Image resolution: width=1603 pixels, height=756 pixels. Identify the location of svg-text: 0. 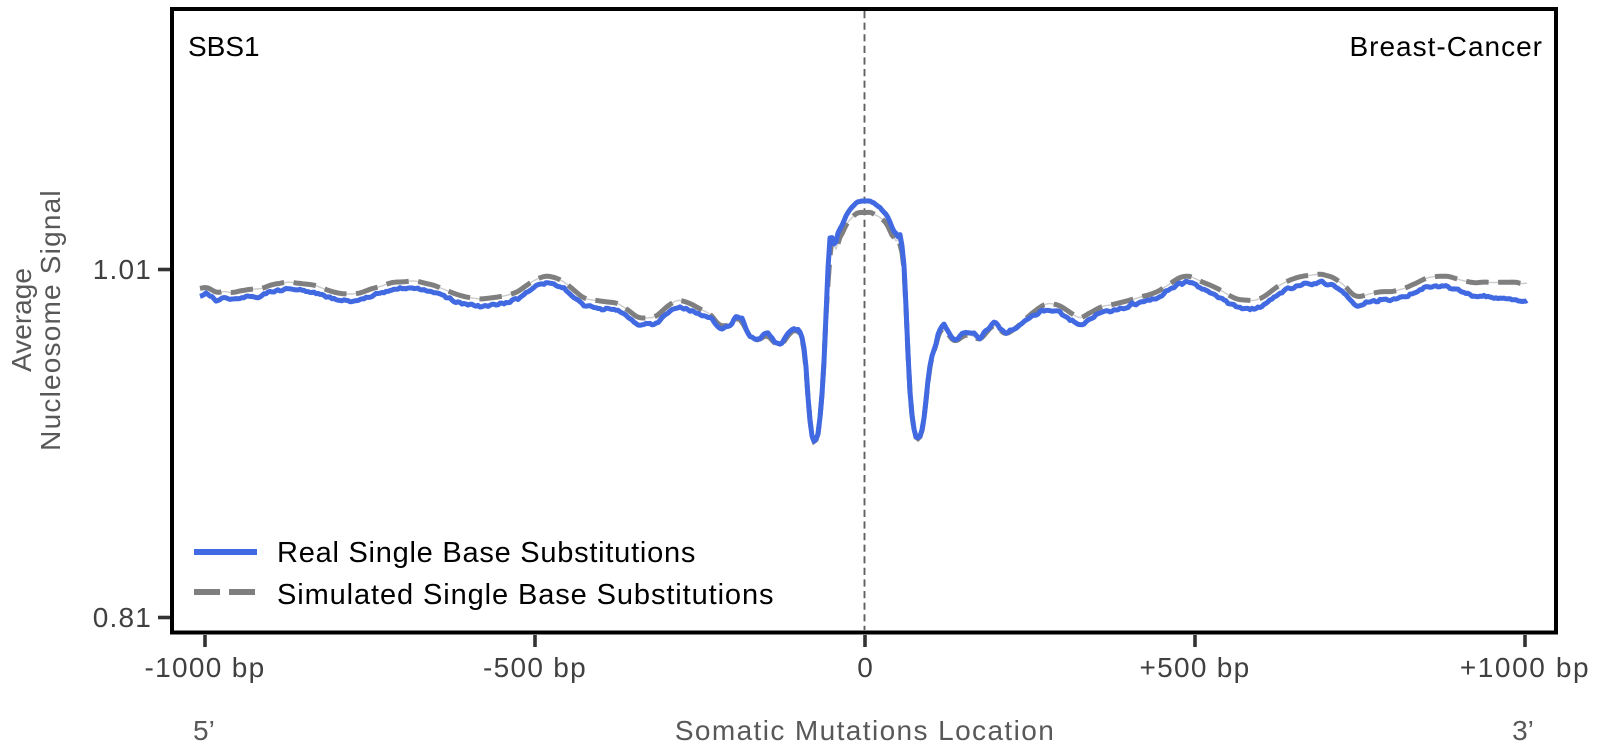
(865, 667).